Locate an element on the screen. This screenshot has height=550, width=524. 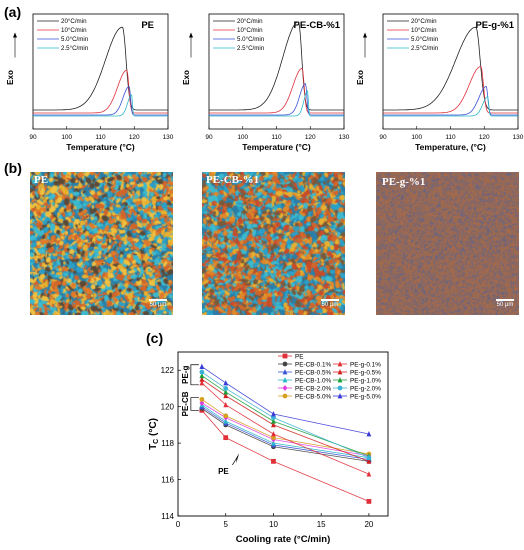
pe-g-group-bracket is located at coordinates (194, 375).